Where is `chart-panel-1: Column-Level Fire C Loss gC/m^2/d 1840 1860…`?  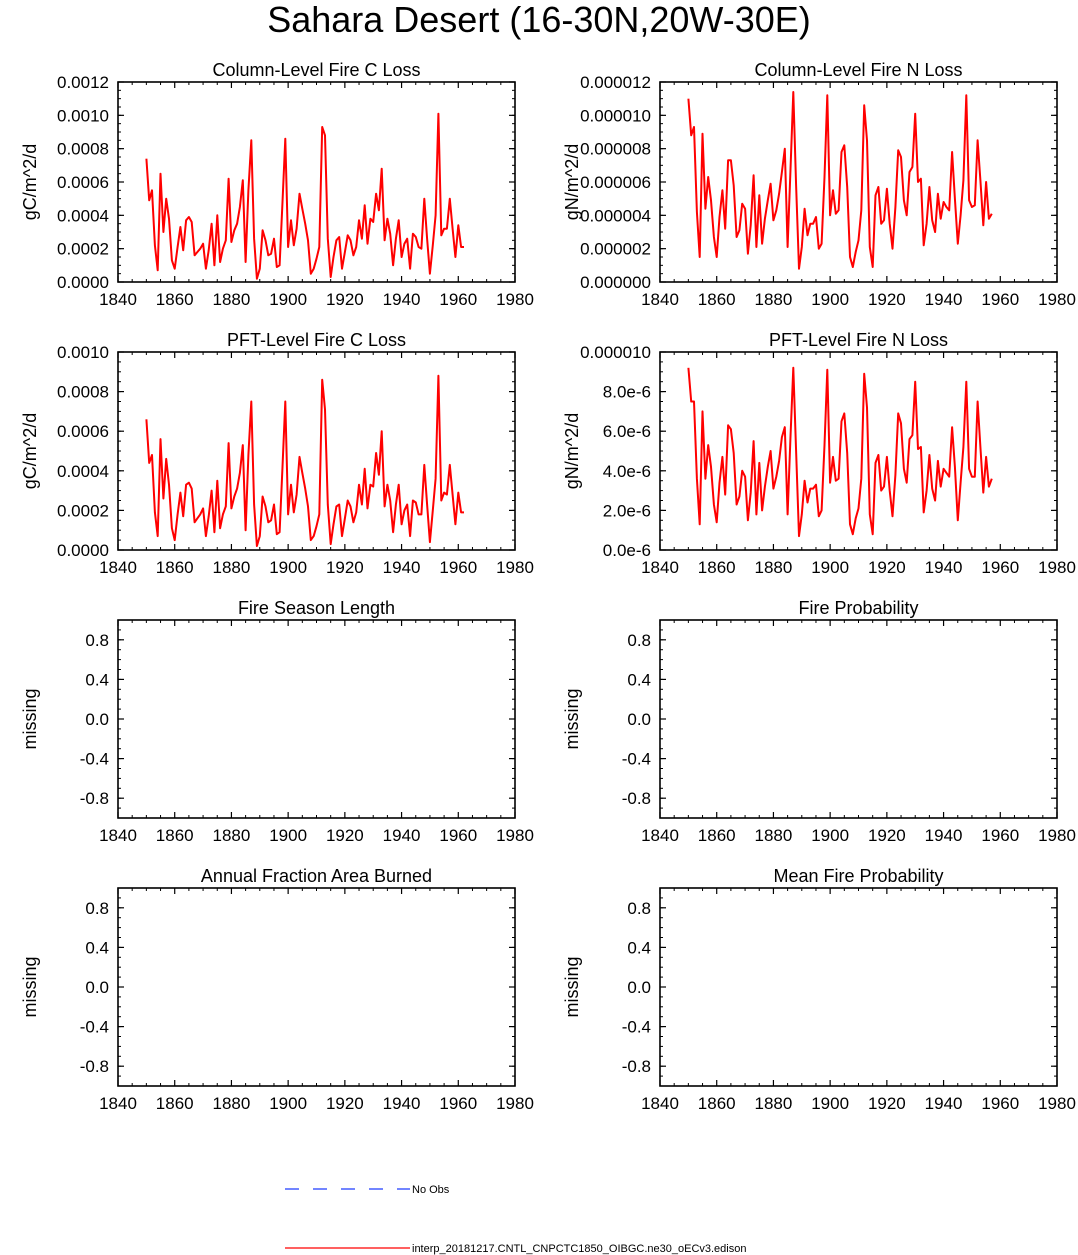
chart-panel-1: Column-Level Fire C Loss gC/m^2/d 1840 1860… is located at coordinates (277, 184).